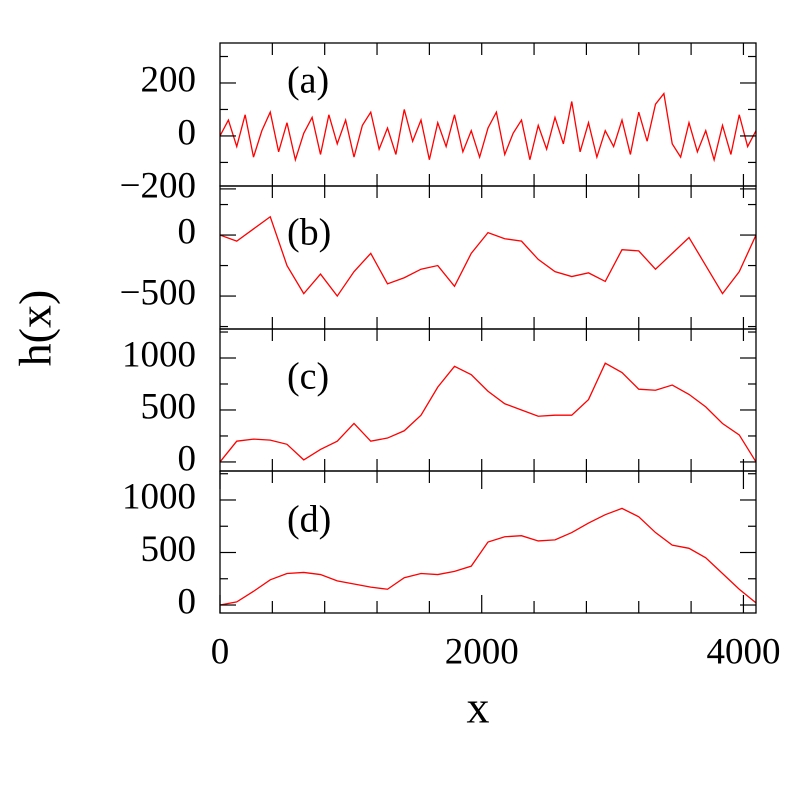 Image resolution: width=797 pixels, height=797 pixels. What do you see at coordinates (743, 651) in the screenshot?
I see `x-tick-label: 4000` at bounding box center [743, 651].